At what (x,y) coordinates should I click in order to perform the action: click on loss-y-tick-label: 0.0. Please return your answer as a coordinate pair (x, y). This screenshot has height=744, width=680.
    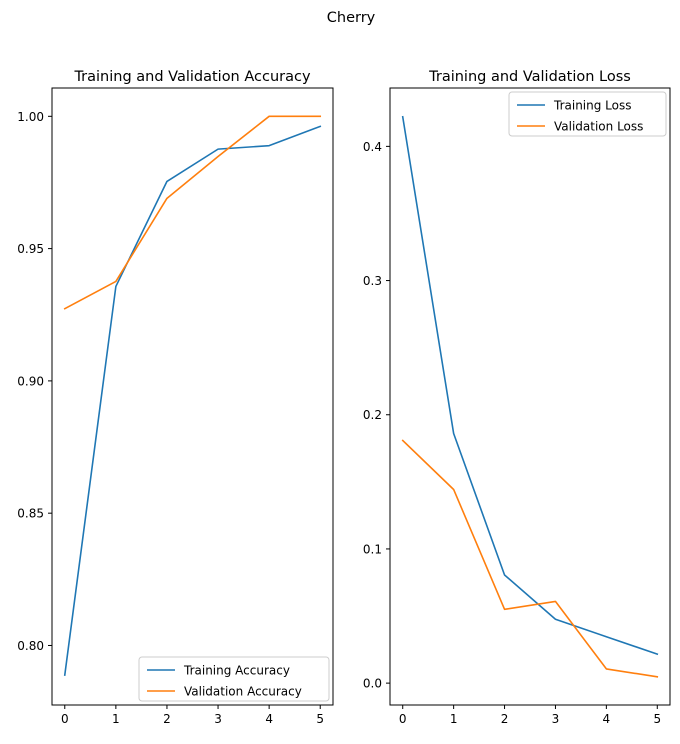
    Looking at the image, I should click on (372, 684).